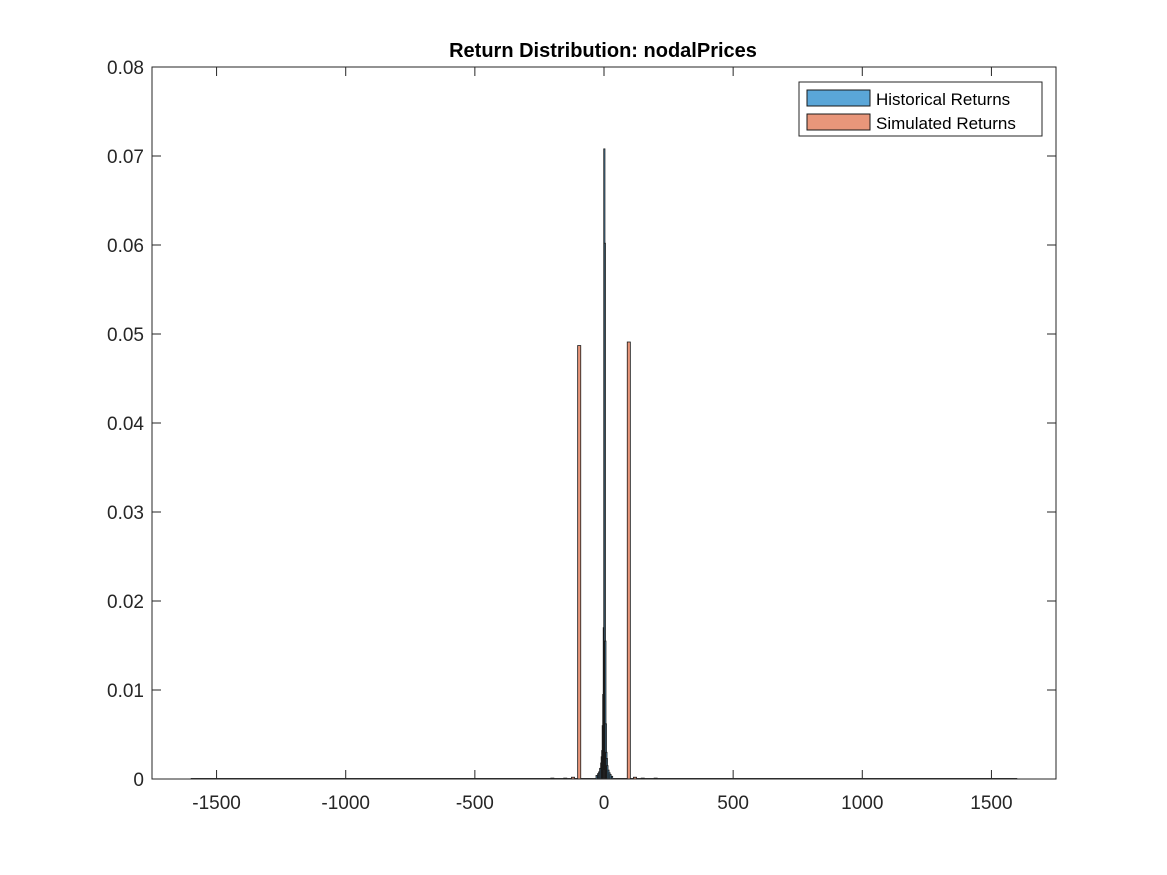 This screenshot has height=875, width=1167. What do you see at coordinates (345, 803) in the screenshot?
I see `x-tick-label: -1000` at bounding box center [345, 803].